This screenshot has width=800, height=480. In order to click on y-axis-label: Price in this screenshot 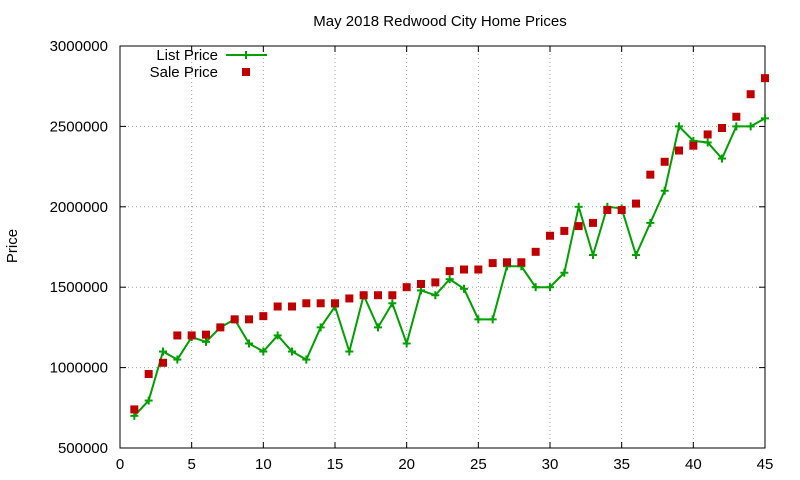, I will do `click(12, 246)`.